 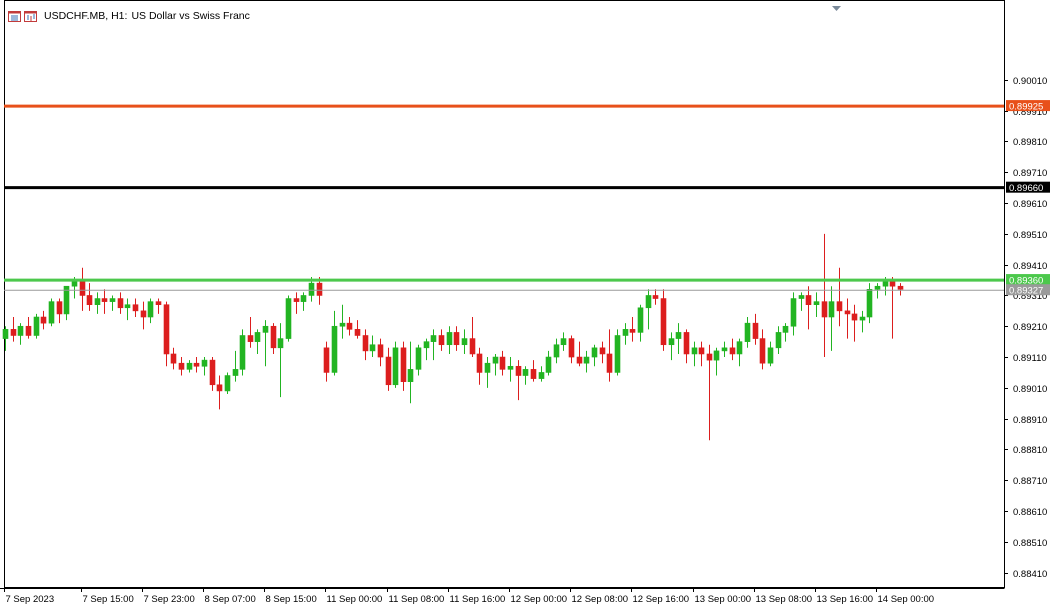 What do you see at coordinates (30, 16) in the screenshot?
I see `chart-window-icon` at bounding box center [30, 16].